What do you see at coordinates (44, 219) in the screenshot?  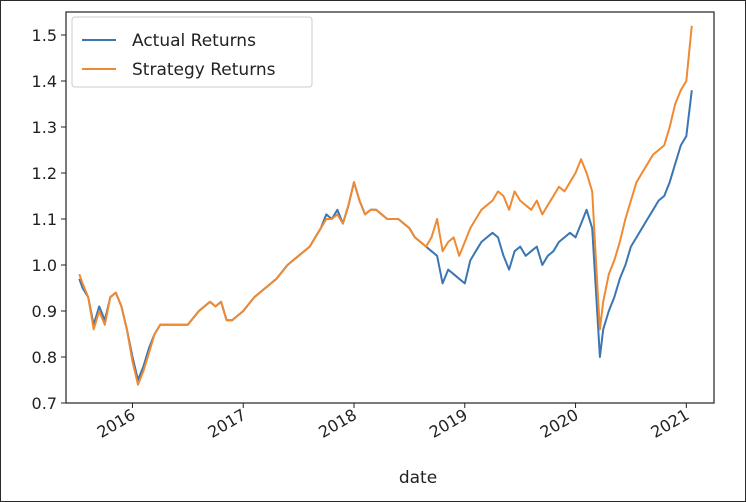 I see `y-tick-label: 1.1` at bounding box center [44, 219].